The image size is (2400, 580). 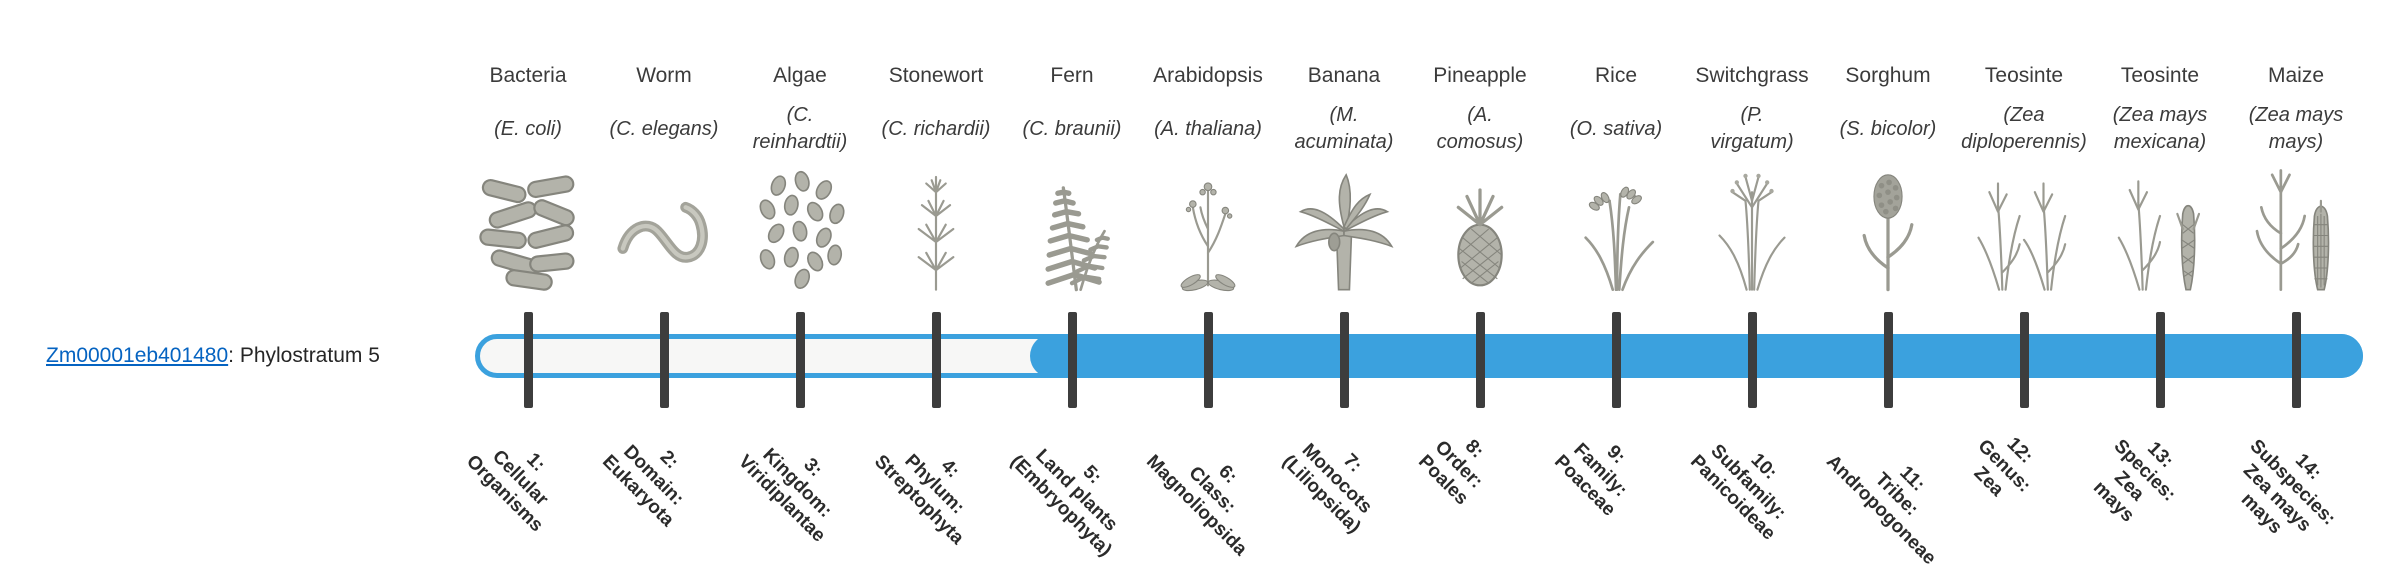 I want to click on organism-column: Teosinte (Zea mays mexicana), so click(x=2160, y=179).